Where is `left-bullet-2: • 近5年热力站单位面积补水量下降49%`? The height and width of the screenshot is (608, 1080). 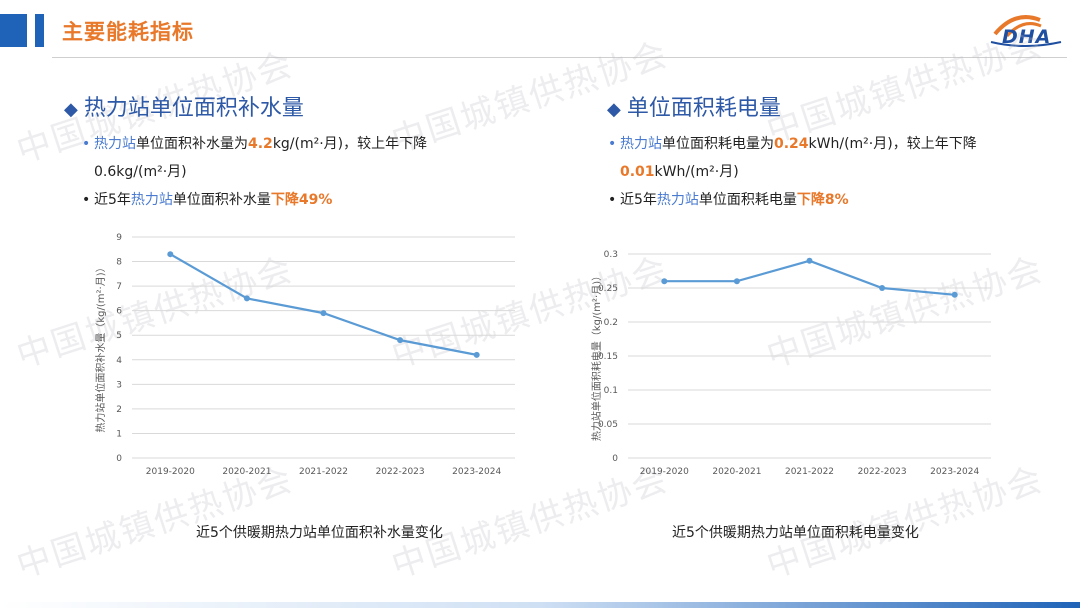 left-bullet-2: • 近5年热力站单位面积补水量下降49% is located at coordinates (207, 200).